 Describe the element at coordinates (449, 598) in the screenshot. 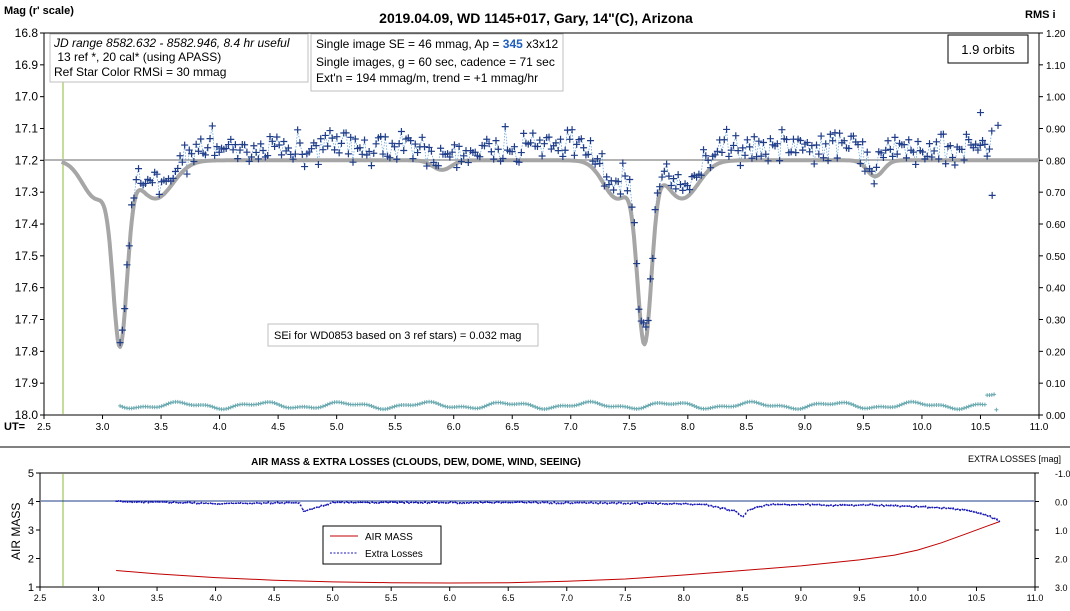

I see `bottom-x-tick-label: 6.0` at that location.